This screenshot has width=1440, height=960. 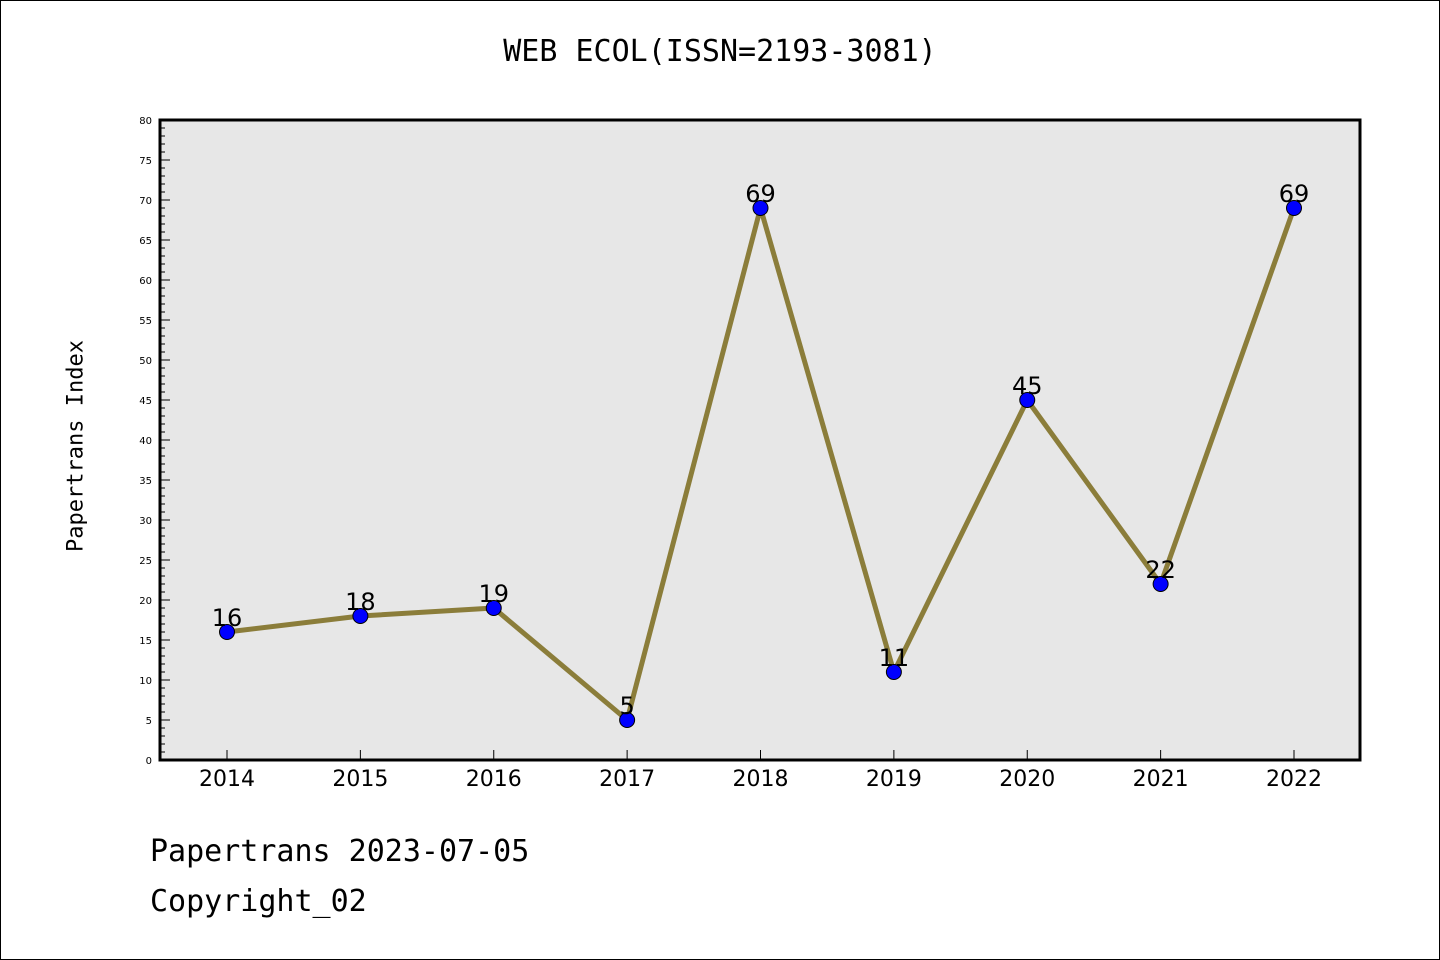 I want to click on y-tick-label: 75, so click(x=145, y=161).